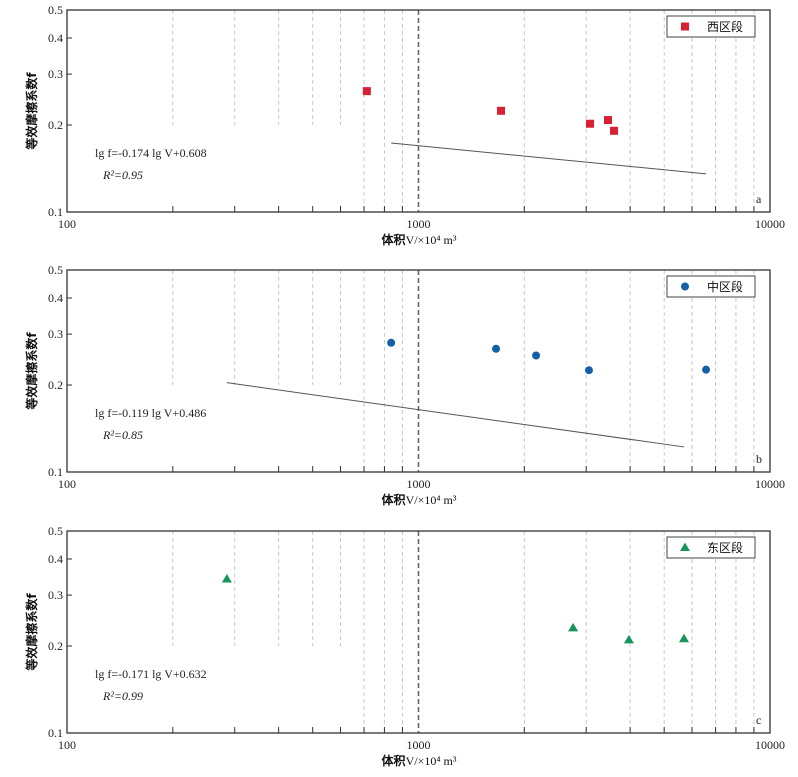 This screenshot has height=777, width=798. Describe the element at coordinates (122, 696) in the screenshot. I see `r-squared: R²=0.99` at that location.